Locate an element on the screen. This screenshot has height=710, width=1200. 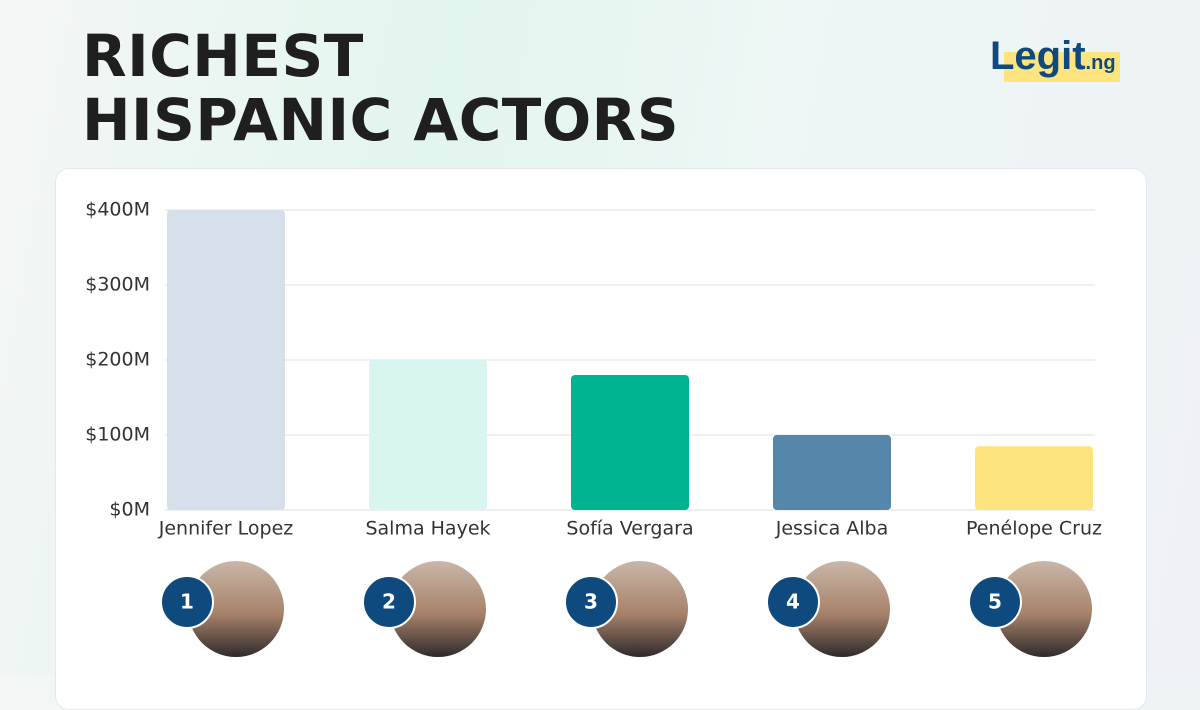
x-tick-label: Sofía Vergara is located at coordinates (629, 529).